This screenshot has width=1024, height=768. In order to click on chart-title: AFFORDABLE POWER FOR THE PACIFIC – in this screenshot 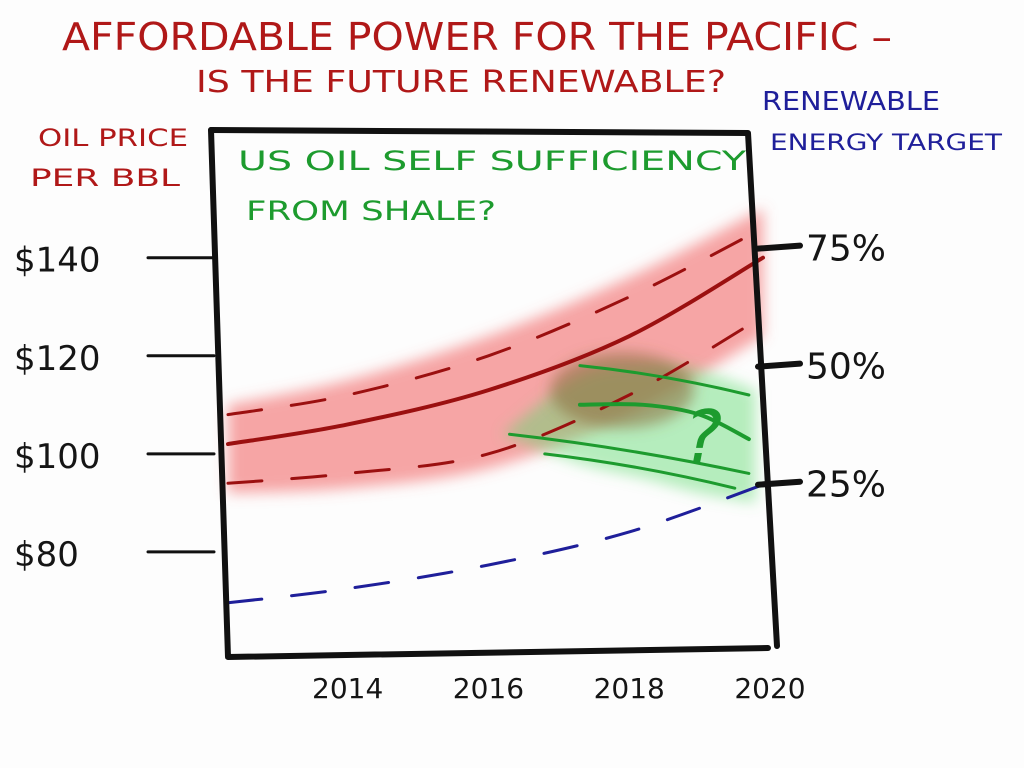, I will do `click(477, 37)`.